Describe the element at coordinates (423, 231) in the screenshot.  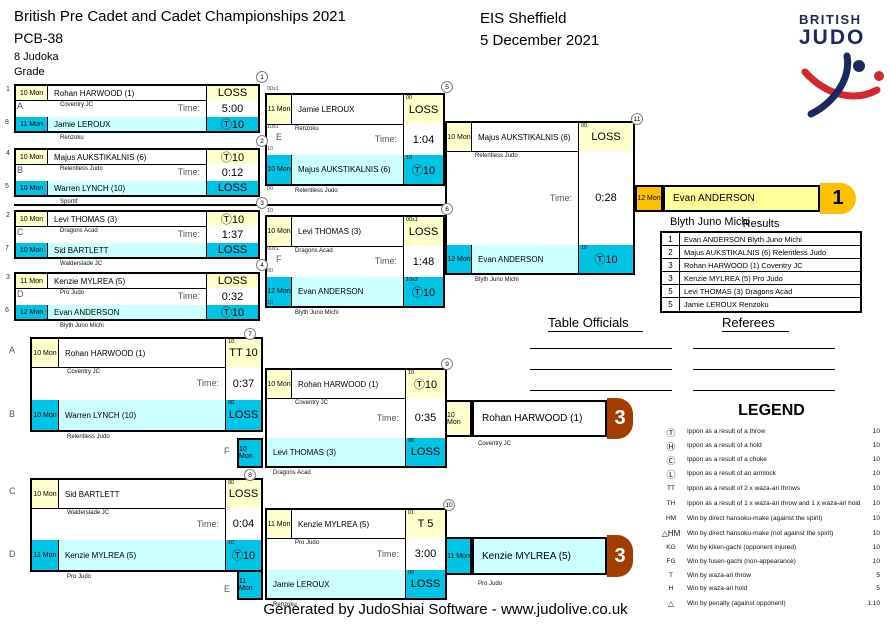
I see `match-score: 00s1 LOSS` at that location.